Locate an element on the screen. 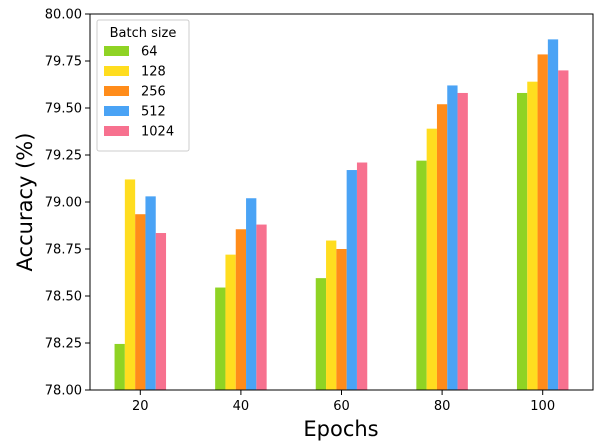 The image size is (610, 442). y-tick-label: 79.00 is located at coordinates (63, 203).